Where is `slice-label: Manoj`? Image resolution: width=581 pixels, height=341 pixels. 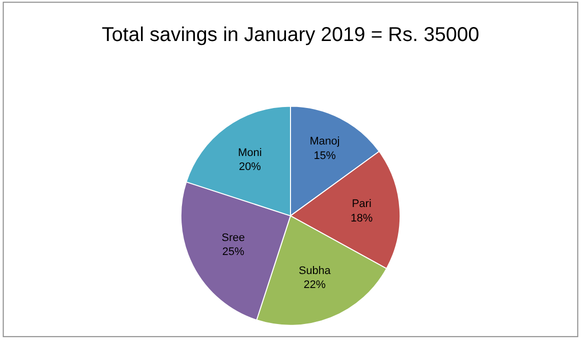 slice-label: Manoj is located at coordinates (325, 141).